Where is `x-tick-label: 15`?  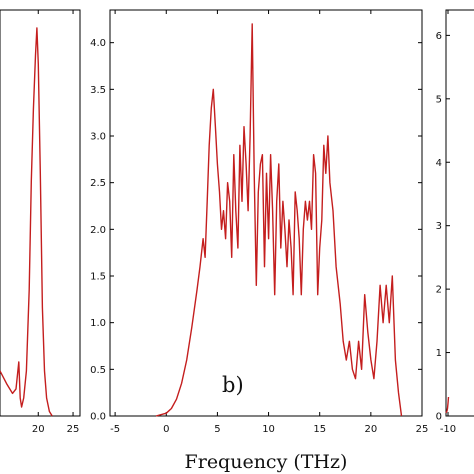 x-tick-label: 15 is located at coordinates (319, 429).